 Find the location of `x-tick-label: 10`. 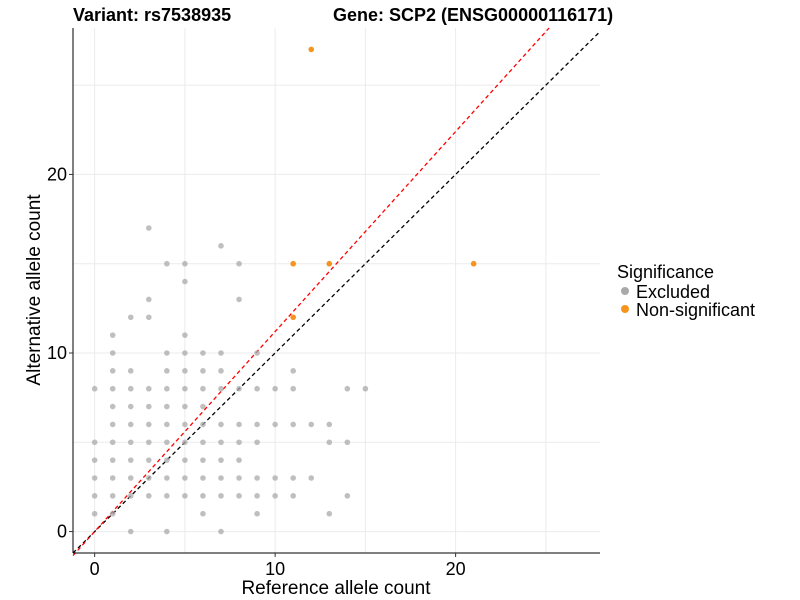

x-tick-label: 10 is located at coordinates (275, 569).